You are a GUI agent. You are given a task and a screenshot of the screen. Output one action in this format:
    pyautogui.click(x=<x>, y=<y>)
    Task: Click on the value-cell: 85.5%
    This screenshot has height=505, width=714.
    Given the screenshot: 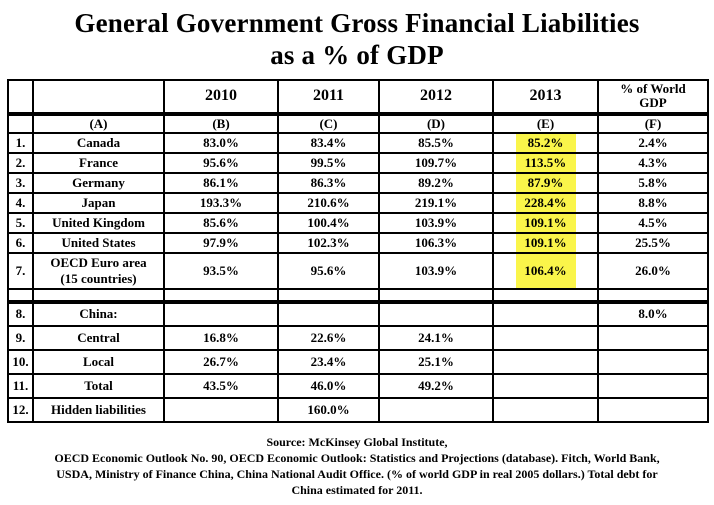 What is the action you would take?
    pyautogui.click(x=436, y=142)
    